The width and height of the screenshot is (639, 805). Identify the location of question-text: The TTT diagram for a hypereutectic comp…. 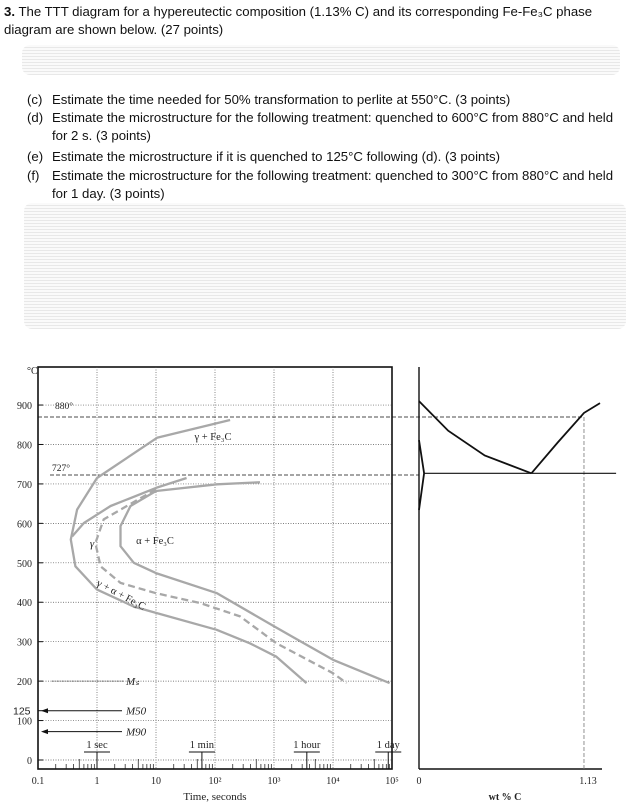
(298, 20).